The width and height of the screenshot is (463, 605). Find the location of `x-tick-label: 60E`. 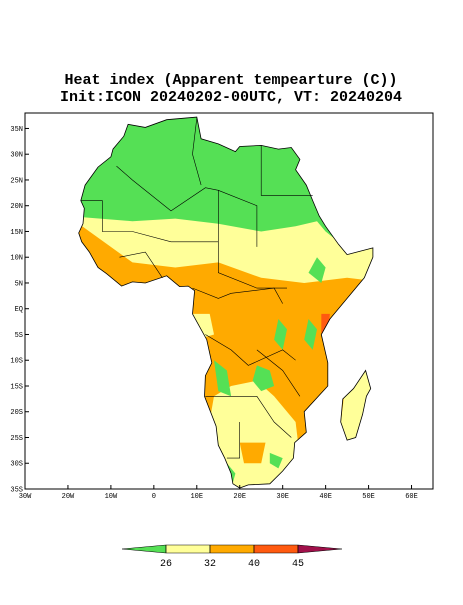

x-tick-label: 60E is located at coordinates (411, 497).